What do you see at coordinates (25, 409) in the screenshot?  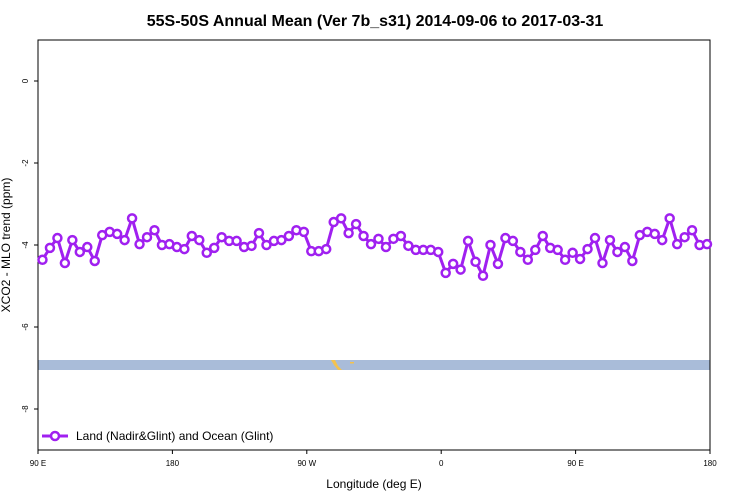 I see `y-tick-label: -8` at bounding box center [25, 409].